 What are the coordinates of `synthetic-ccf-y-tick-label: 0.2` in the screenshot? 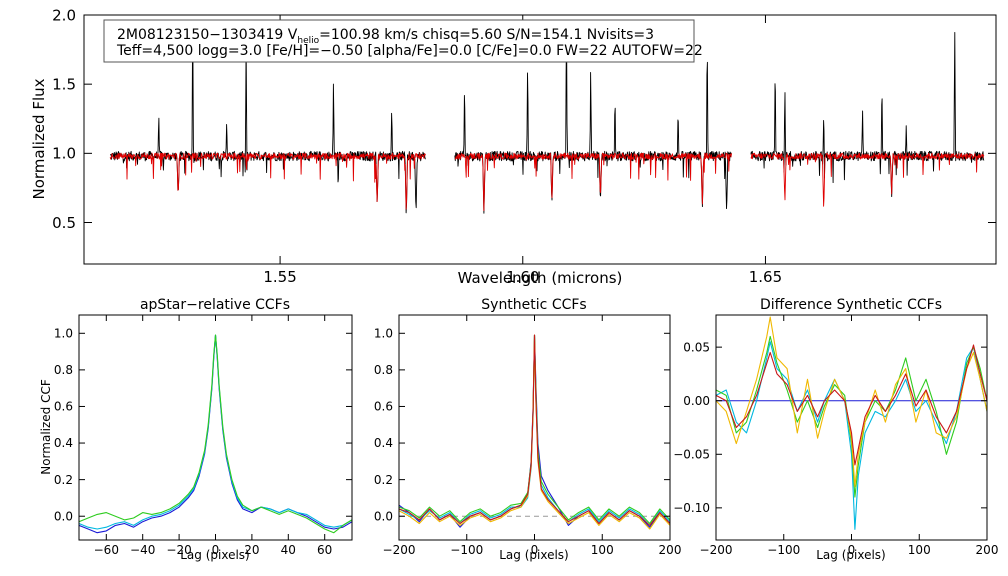 It's located at (383, 480).